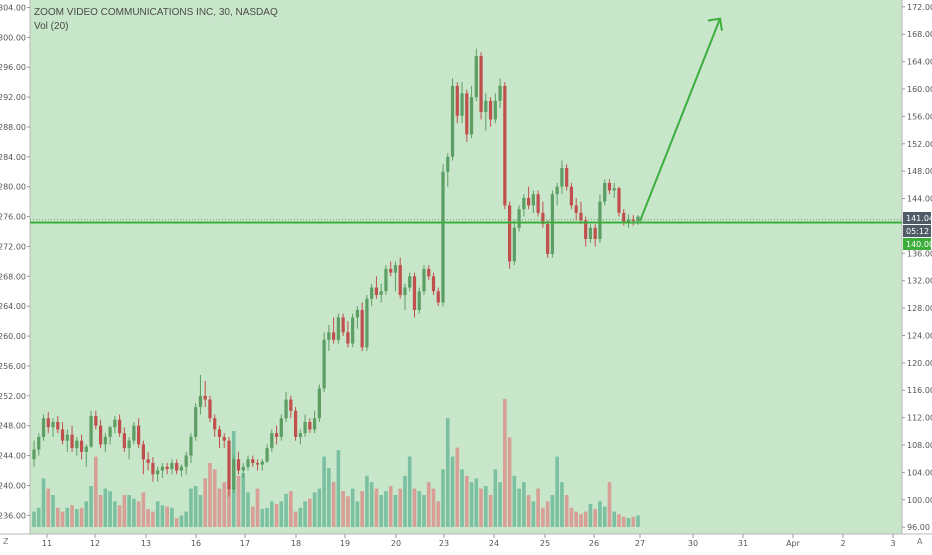 This screenshot has height=555, width=932. I want to click on countdown-tag, so click(917, 231).